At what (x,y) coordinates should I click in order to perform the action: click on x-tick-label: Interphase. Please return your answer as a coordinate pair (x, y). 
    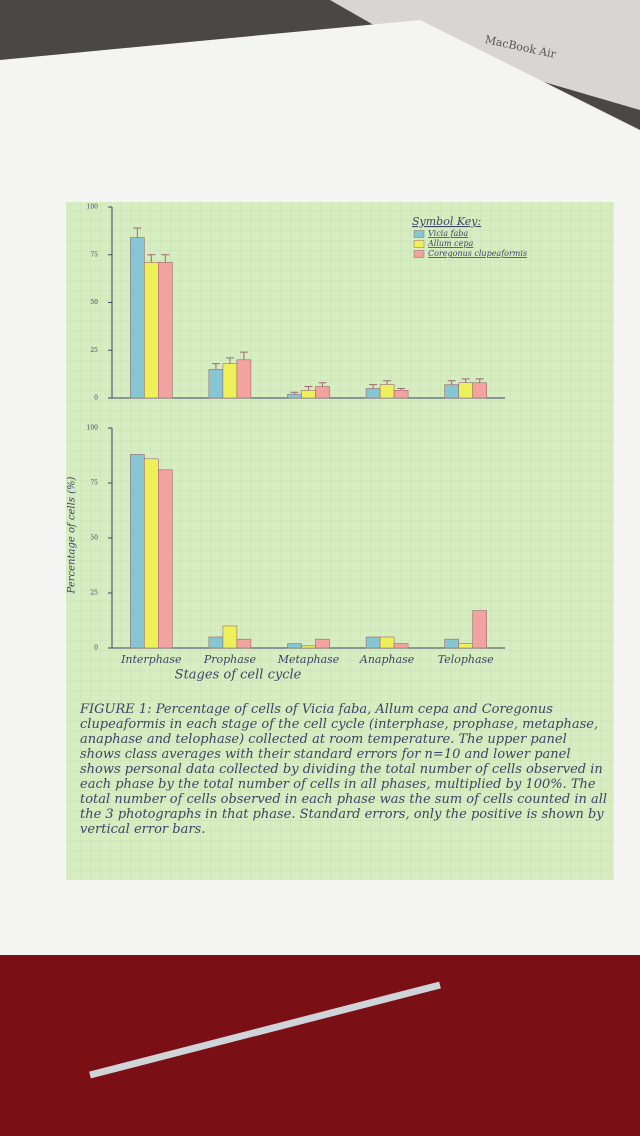
    Looking at the image, I should click on (151, 659).